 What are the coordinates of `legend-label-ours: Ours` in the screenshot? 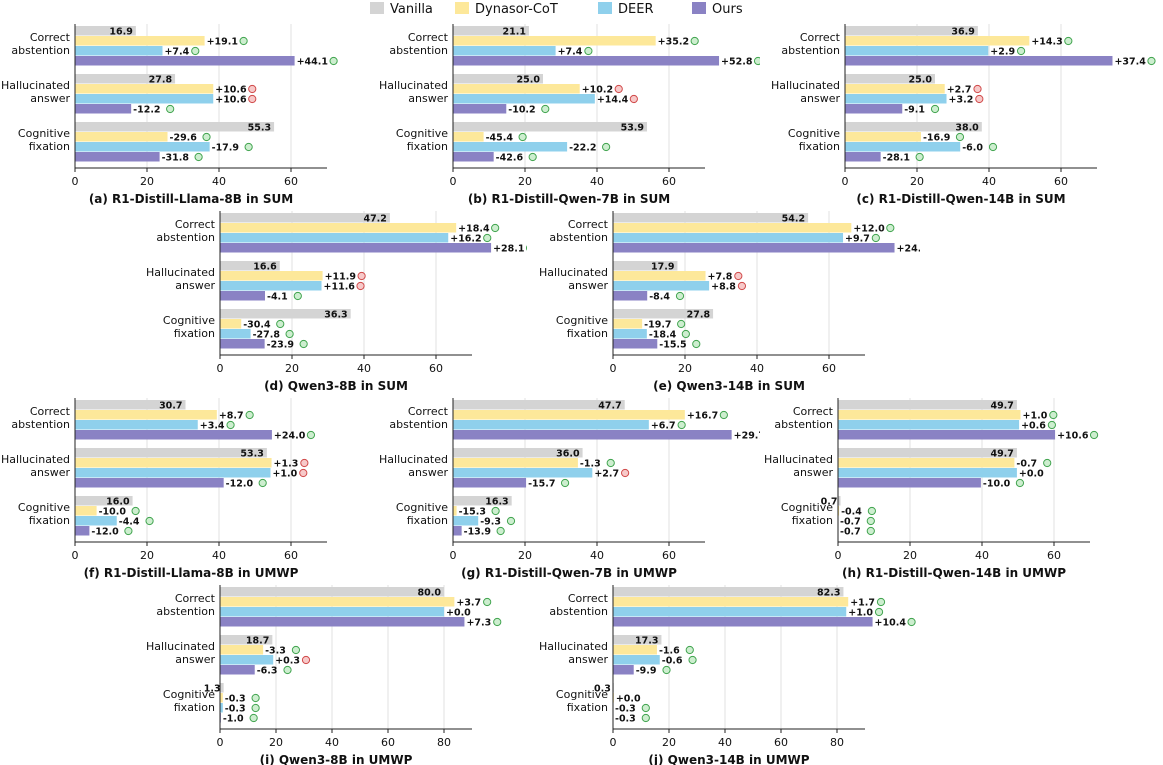 It's located at (727, 9).